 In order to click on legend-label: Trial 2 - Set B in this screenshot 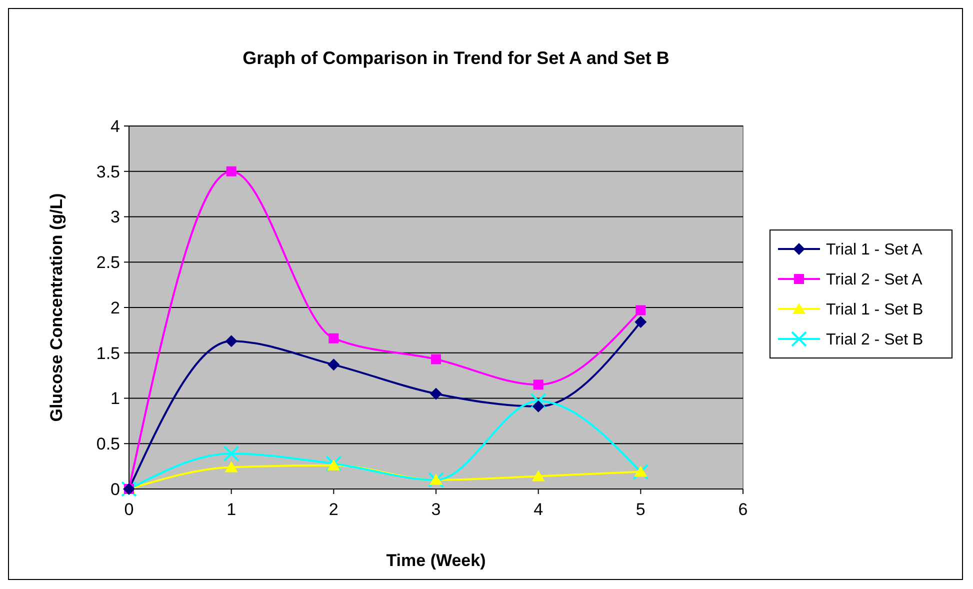, I will do `click(875, 340)`.